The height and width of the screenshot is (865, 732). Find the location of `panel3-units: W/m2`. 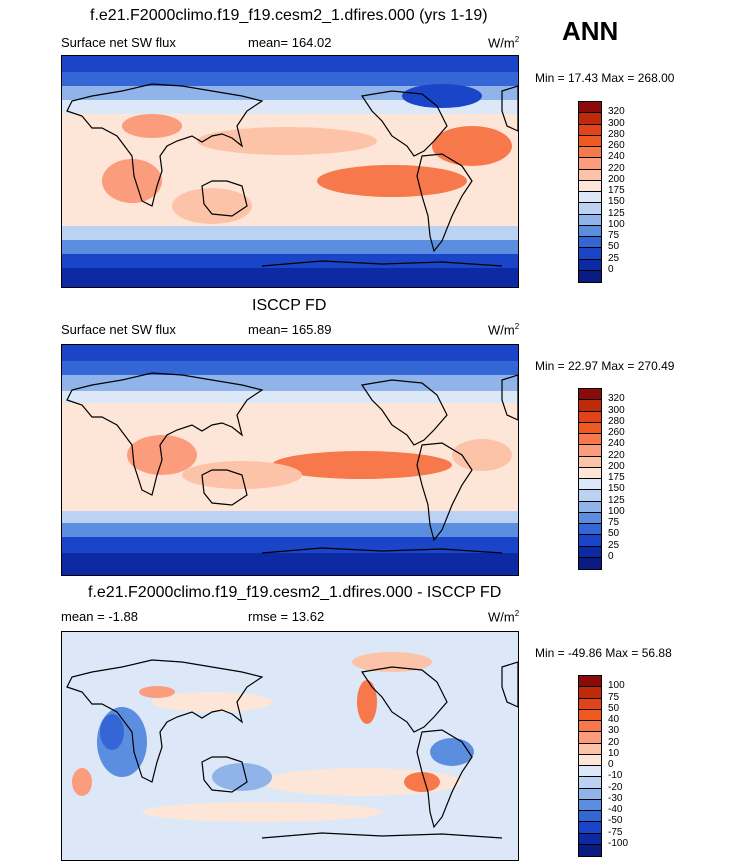

panel3-units: W/m2 is located at coordinates (504, 617).